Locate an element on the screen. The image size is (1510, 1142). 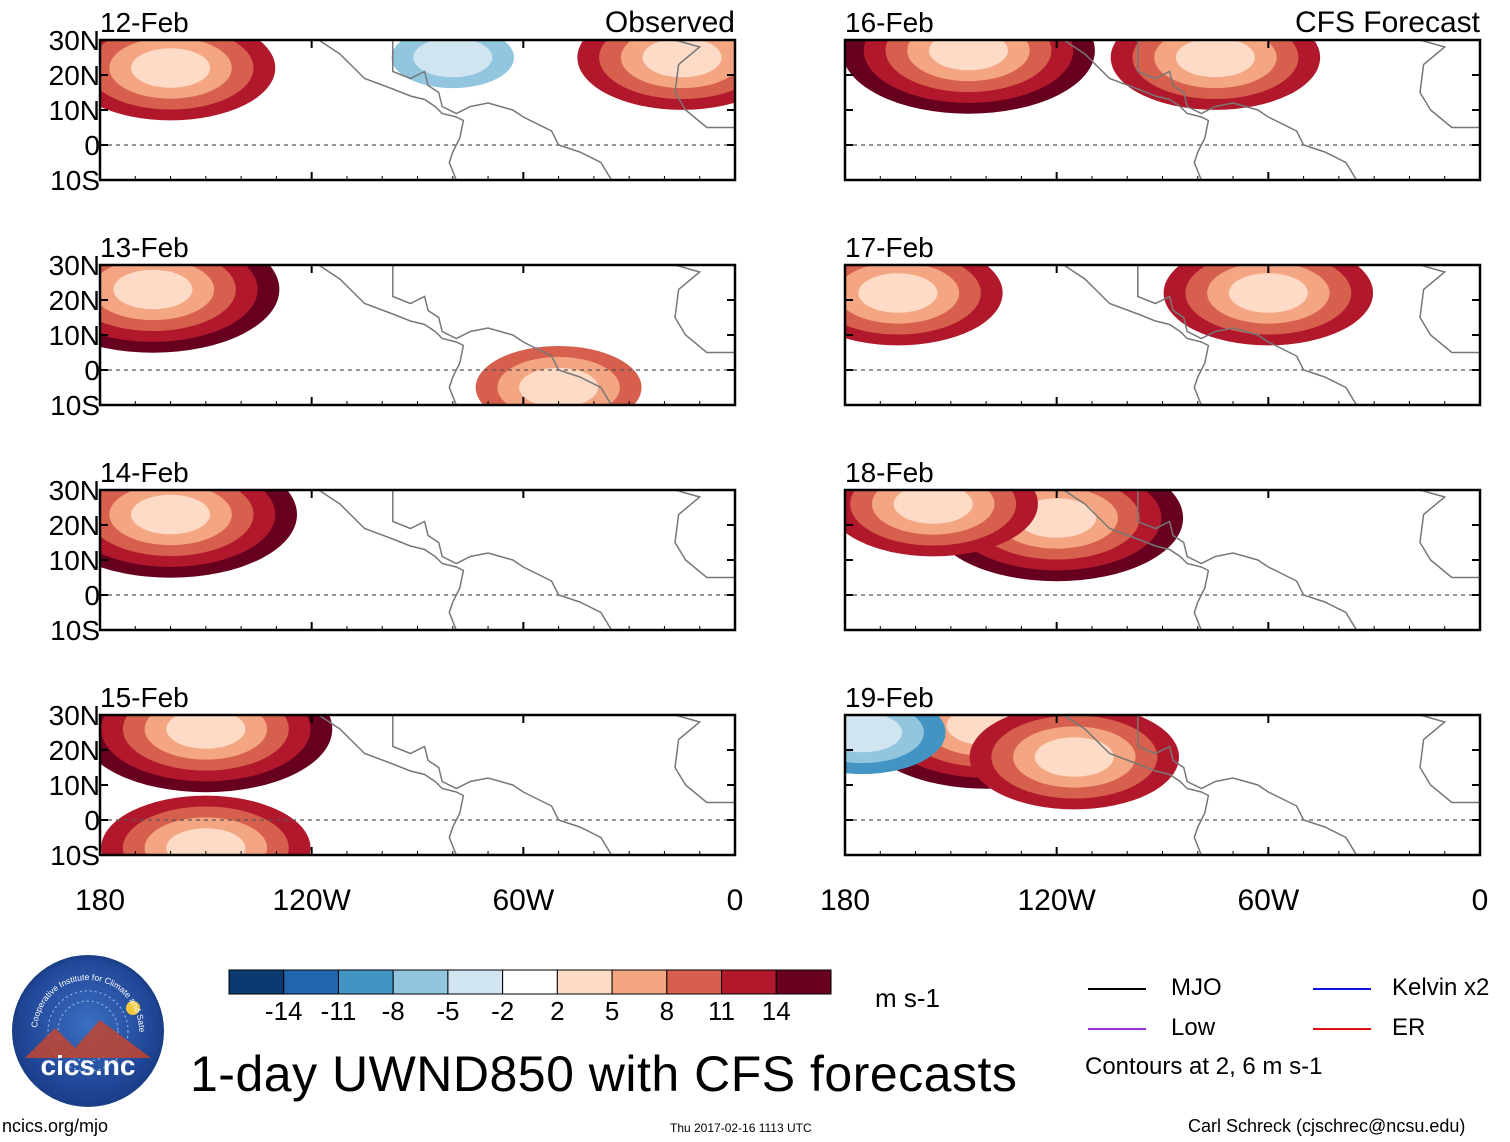
colorbar-tick-label: -2 is located at coordinates (503, 1011).